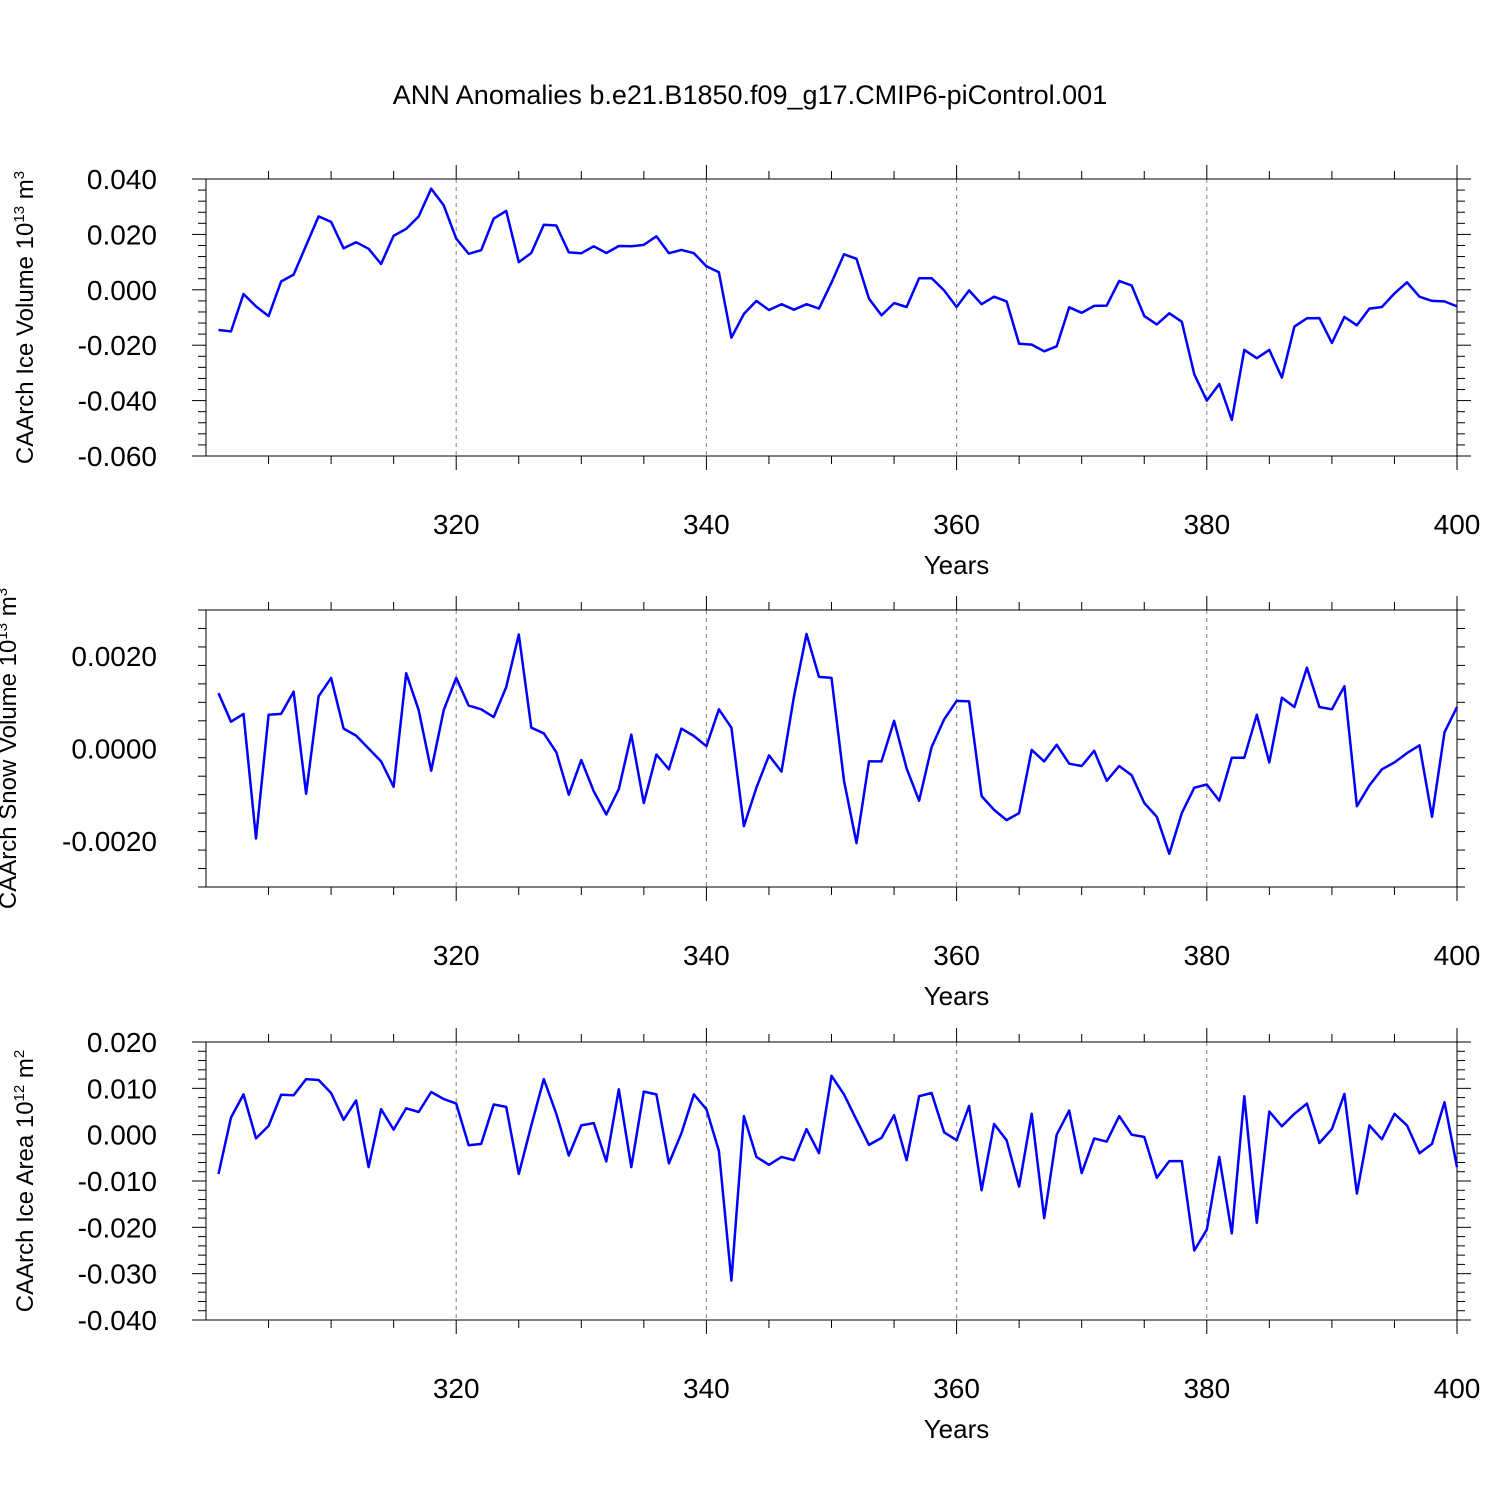 This screenshot has height=1500, width=1500. Describe the element at coordinates (11, 748) in the screenshot. I see `y-axis-label: CAArch Snow Volume 1013 m3` at that location.